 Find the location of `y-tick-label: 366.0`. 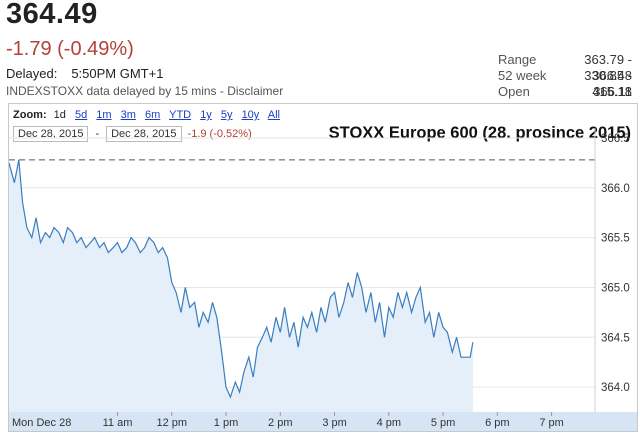

y-tick-label: 366.0 is located at coordinates (615, 189).